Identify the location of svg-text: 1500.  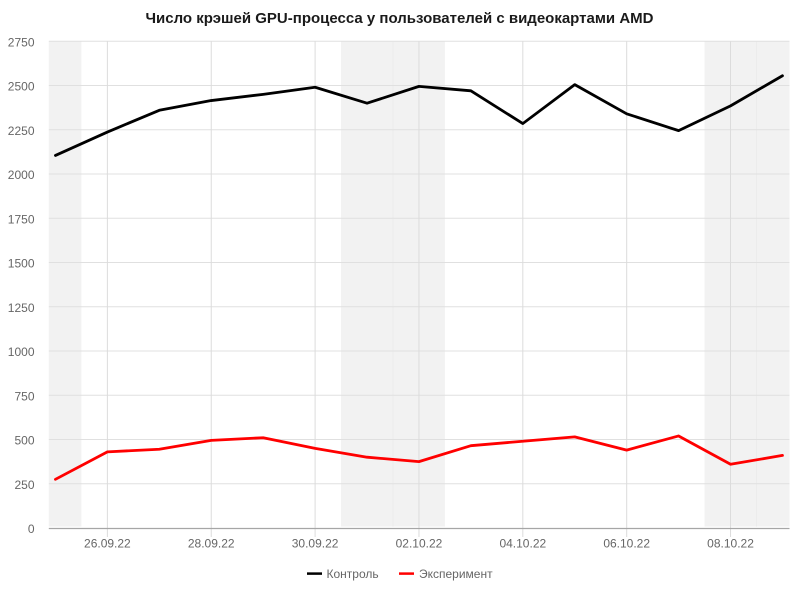
(21, 264).